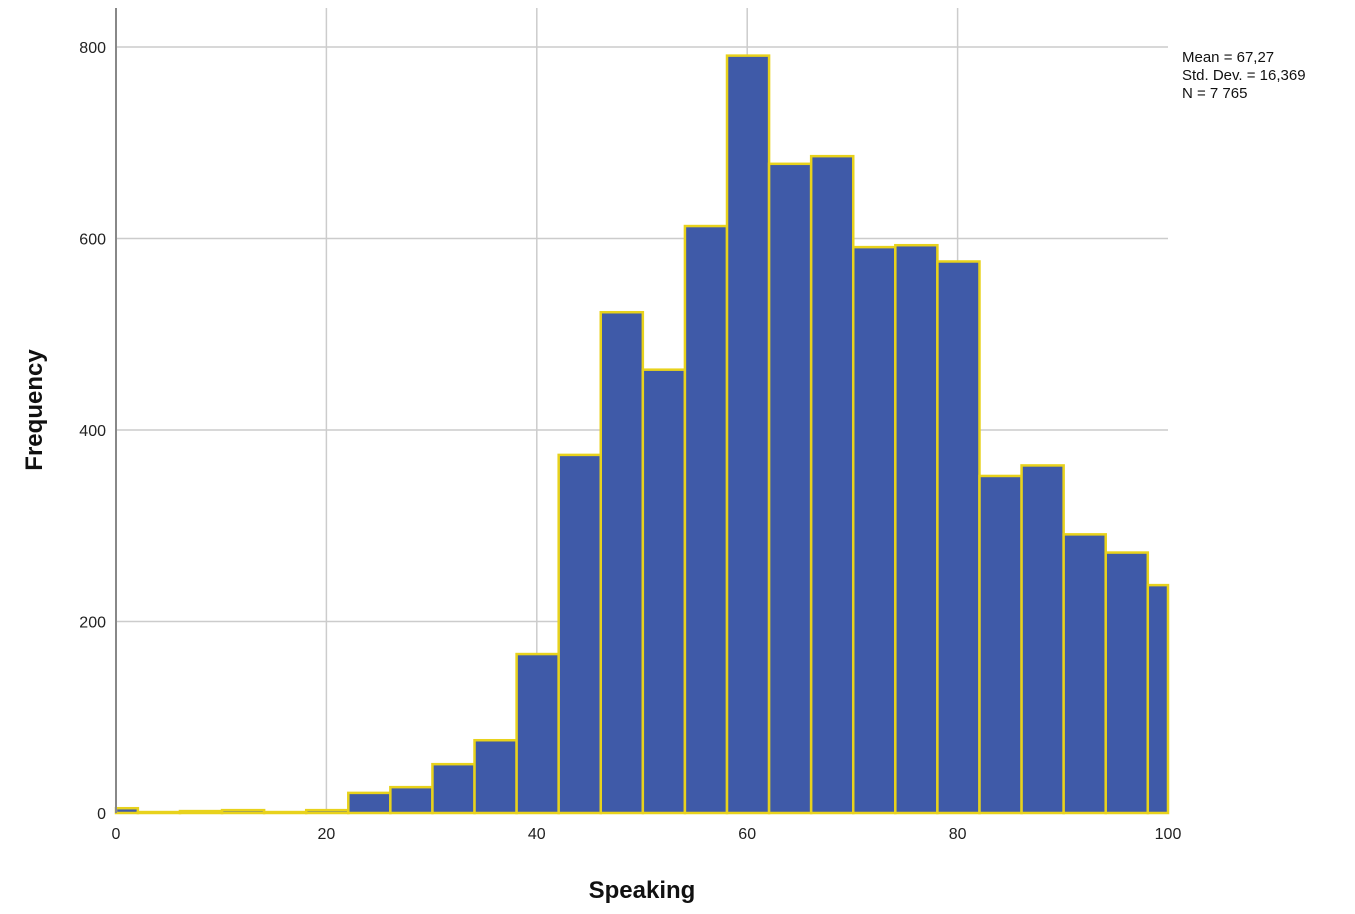 The image size is (1355, 914). Describe the element at coordinates (92, 240) in the screenshot. I see `y-tick-label: 600` at that location.